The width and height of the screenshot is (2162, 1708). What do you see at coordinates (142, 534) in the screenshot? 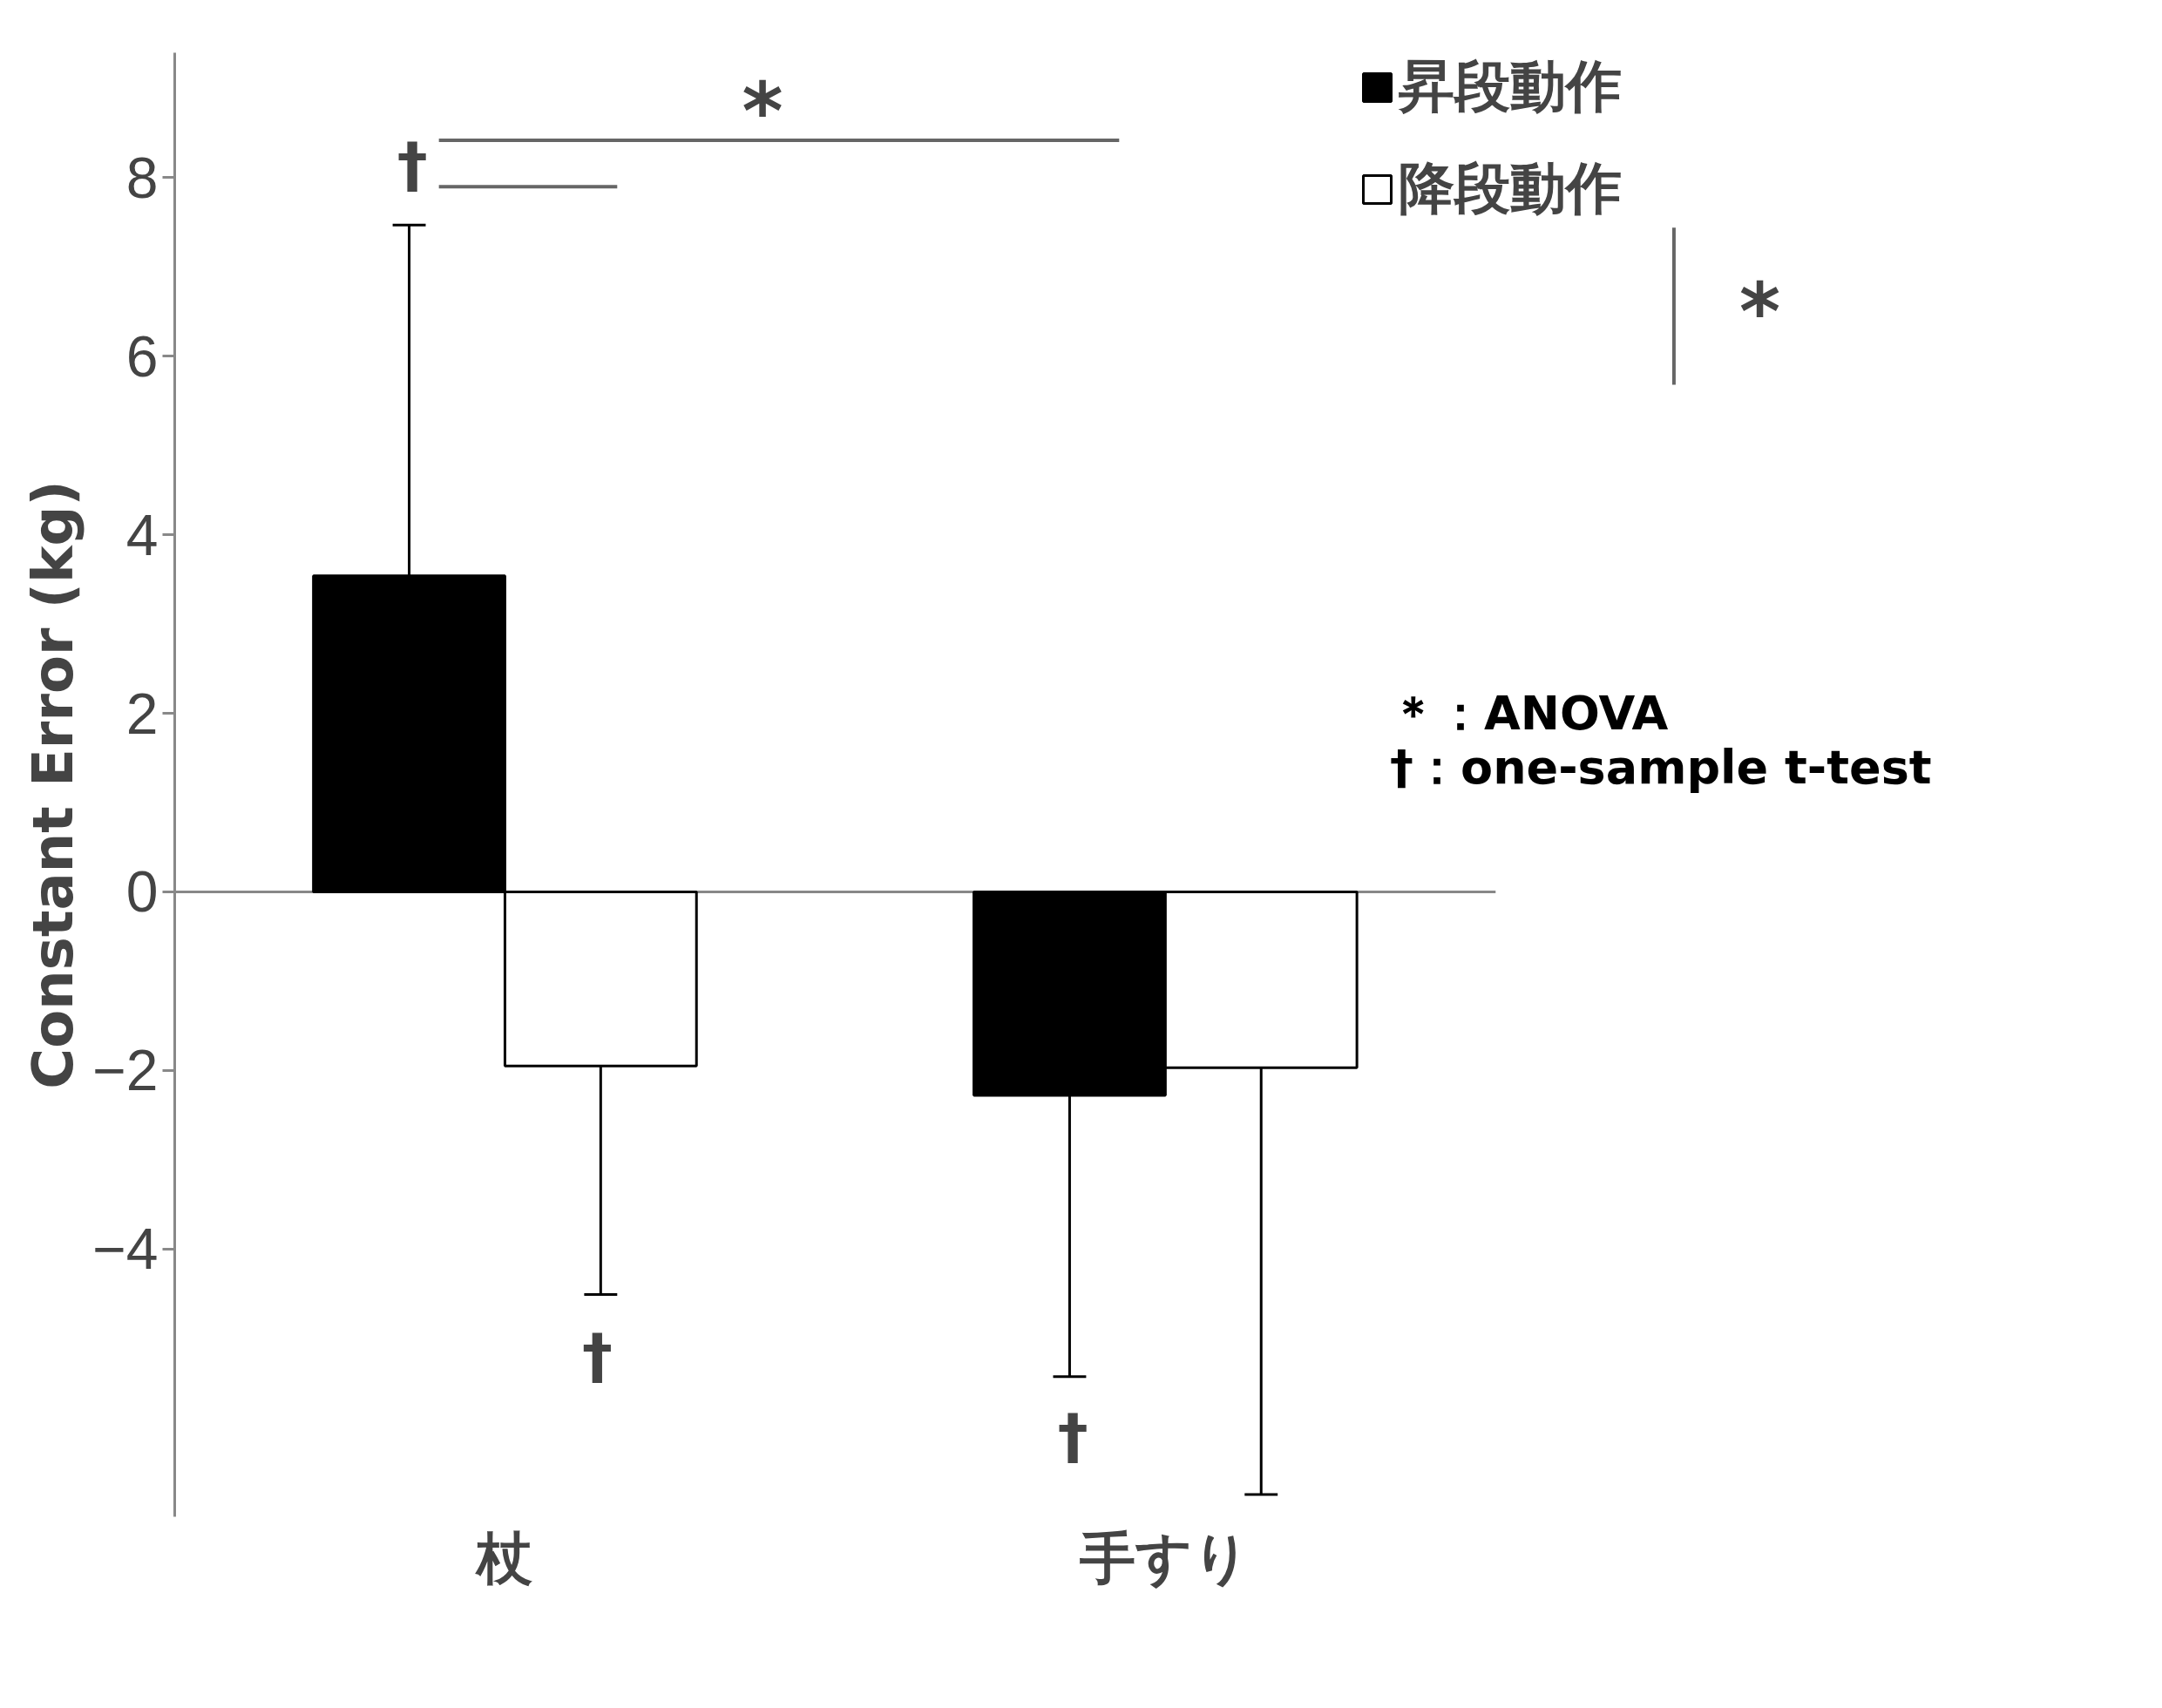
I see `y-tick-label: 4` at bounding box center [142, 534].